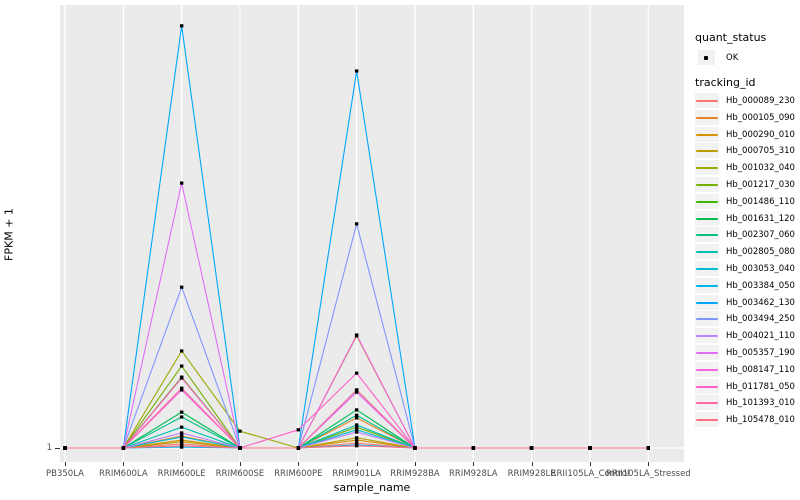 This screenshot has width=800, height=500. I want to click on legend-item-label: Hb_105478_010, so click(760, 420).